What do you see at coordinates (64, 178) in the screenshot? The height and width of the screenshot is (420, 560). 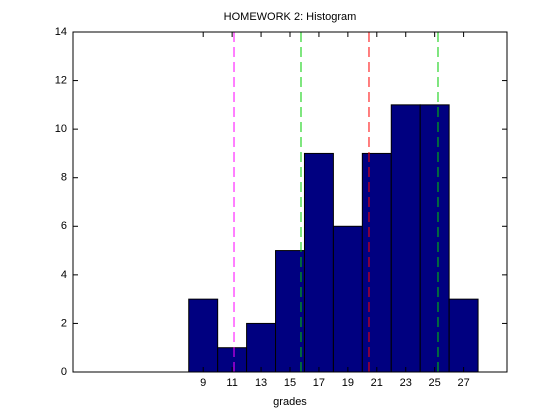 I see `y-tick-label: 8` at bounding box center [64, 178].